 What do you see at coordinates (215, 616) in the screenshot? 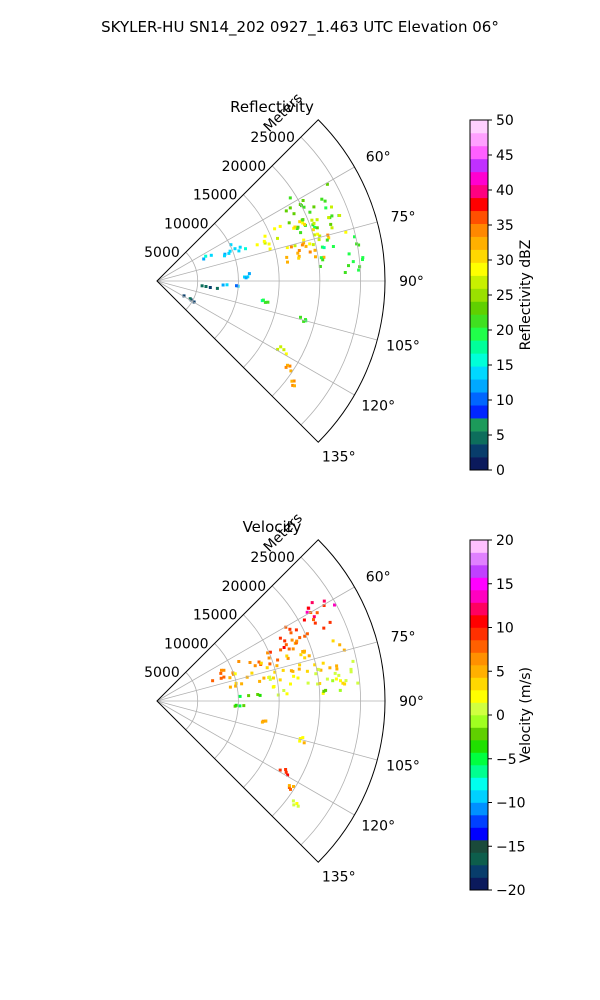
I see `range-tick-label: 15000` at bounding box center [215, 616].